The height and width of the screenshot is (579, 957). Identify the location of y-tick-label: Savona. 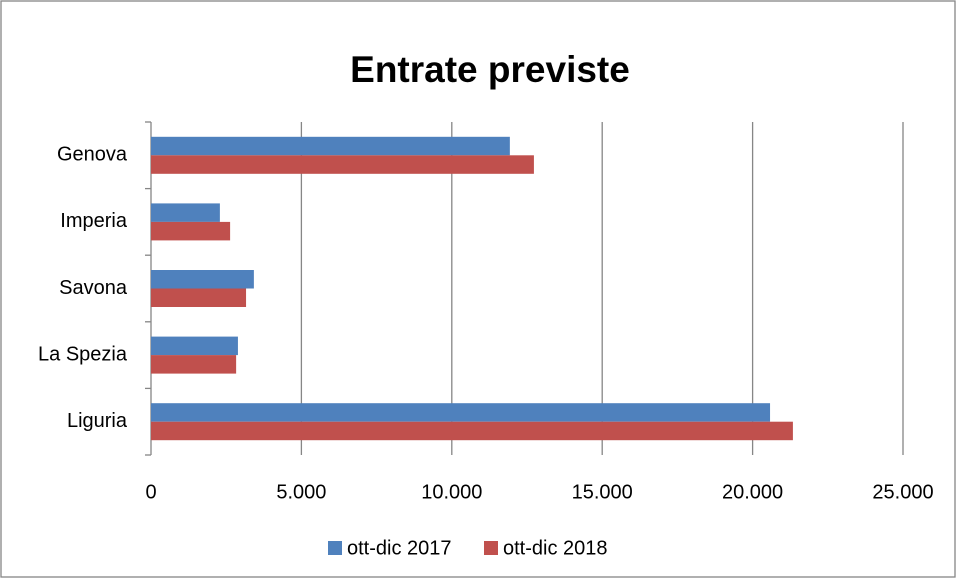
(93, 288).